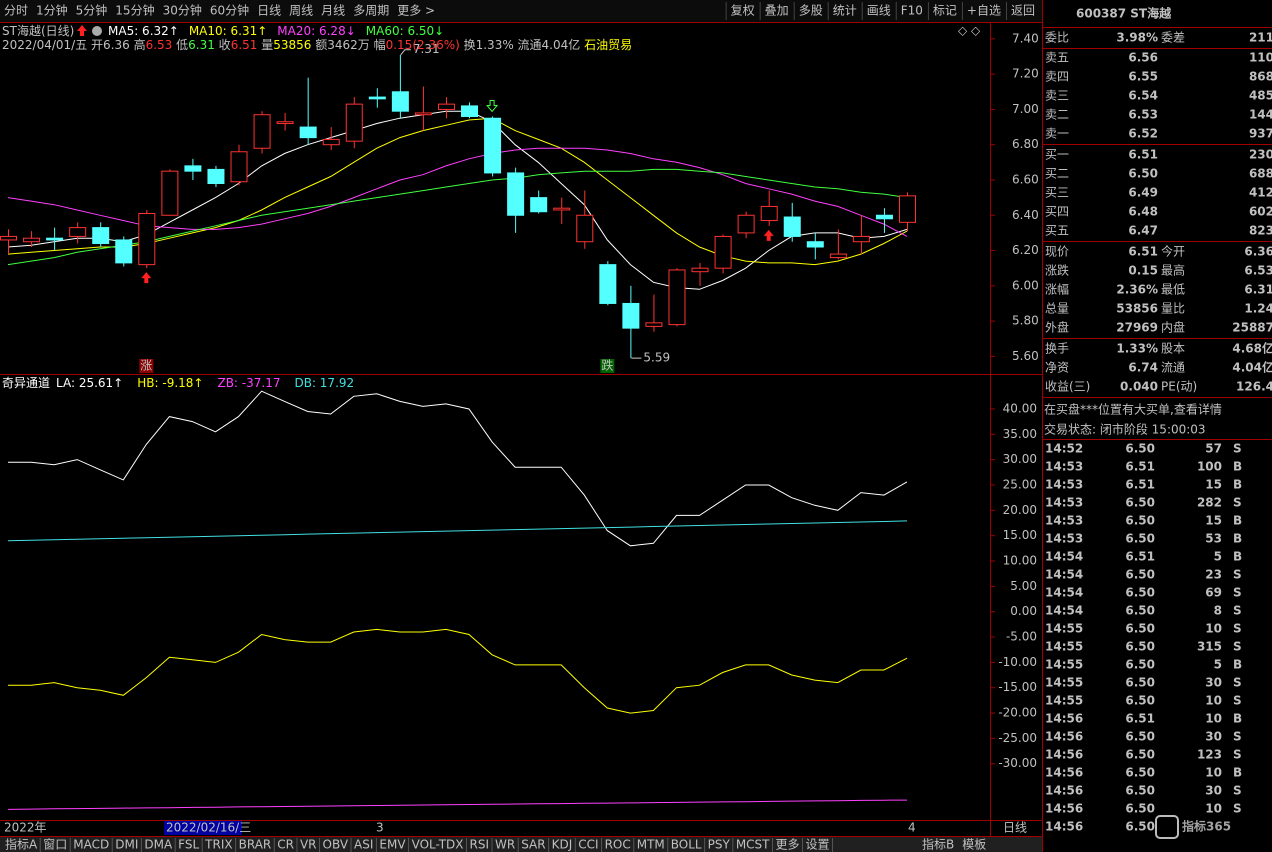 The height and width of the screenshot is (852, 1272). What do you see at coordinates (269, 11) in the screenshot?
I see `toolbar-button: 日线` at bounding box center [269, 11].